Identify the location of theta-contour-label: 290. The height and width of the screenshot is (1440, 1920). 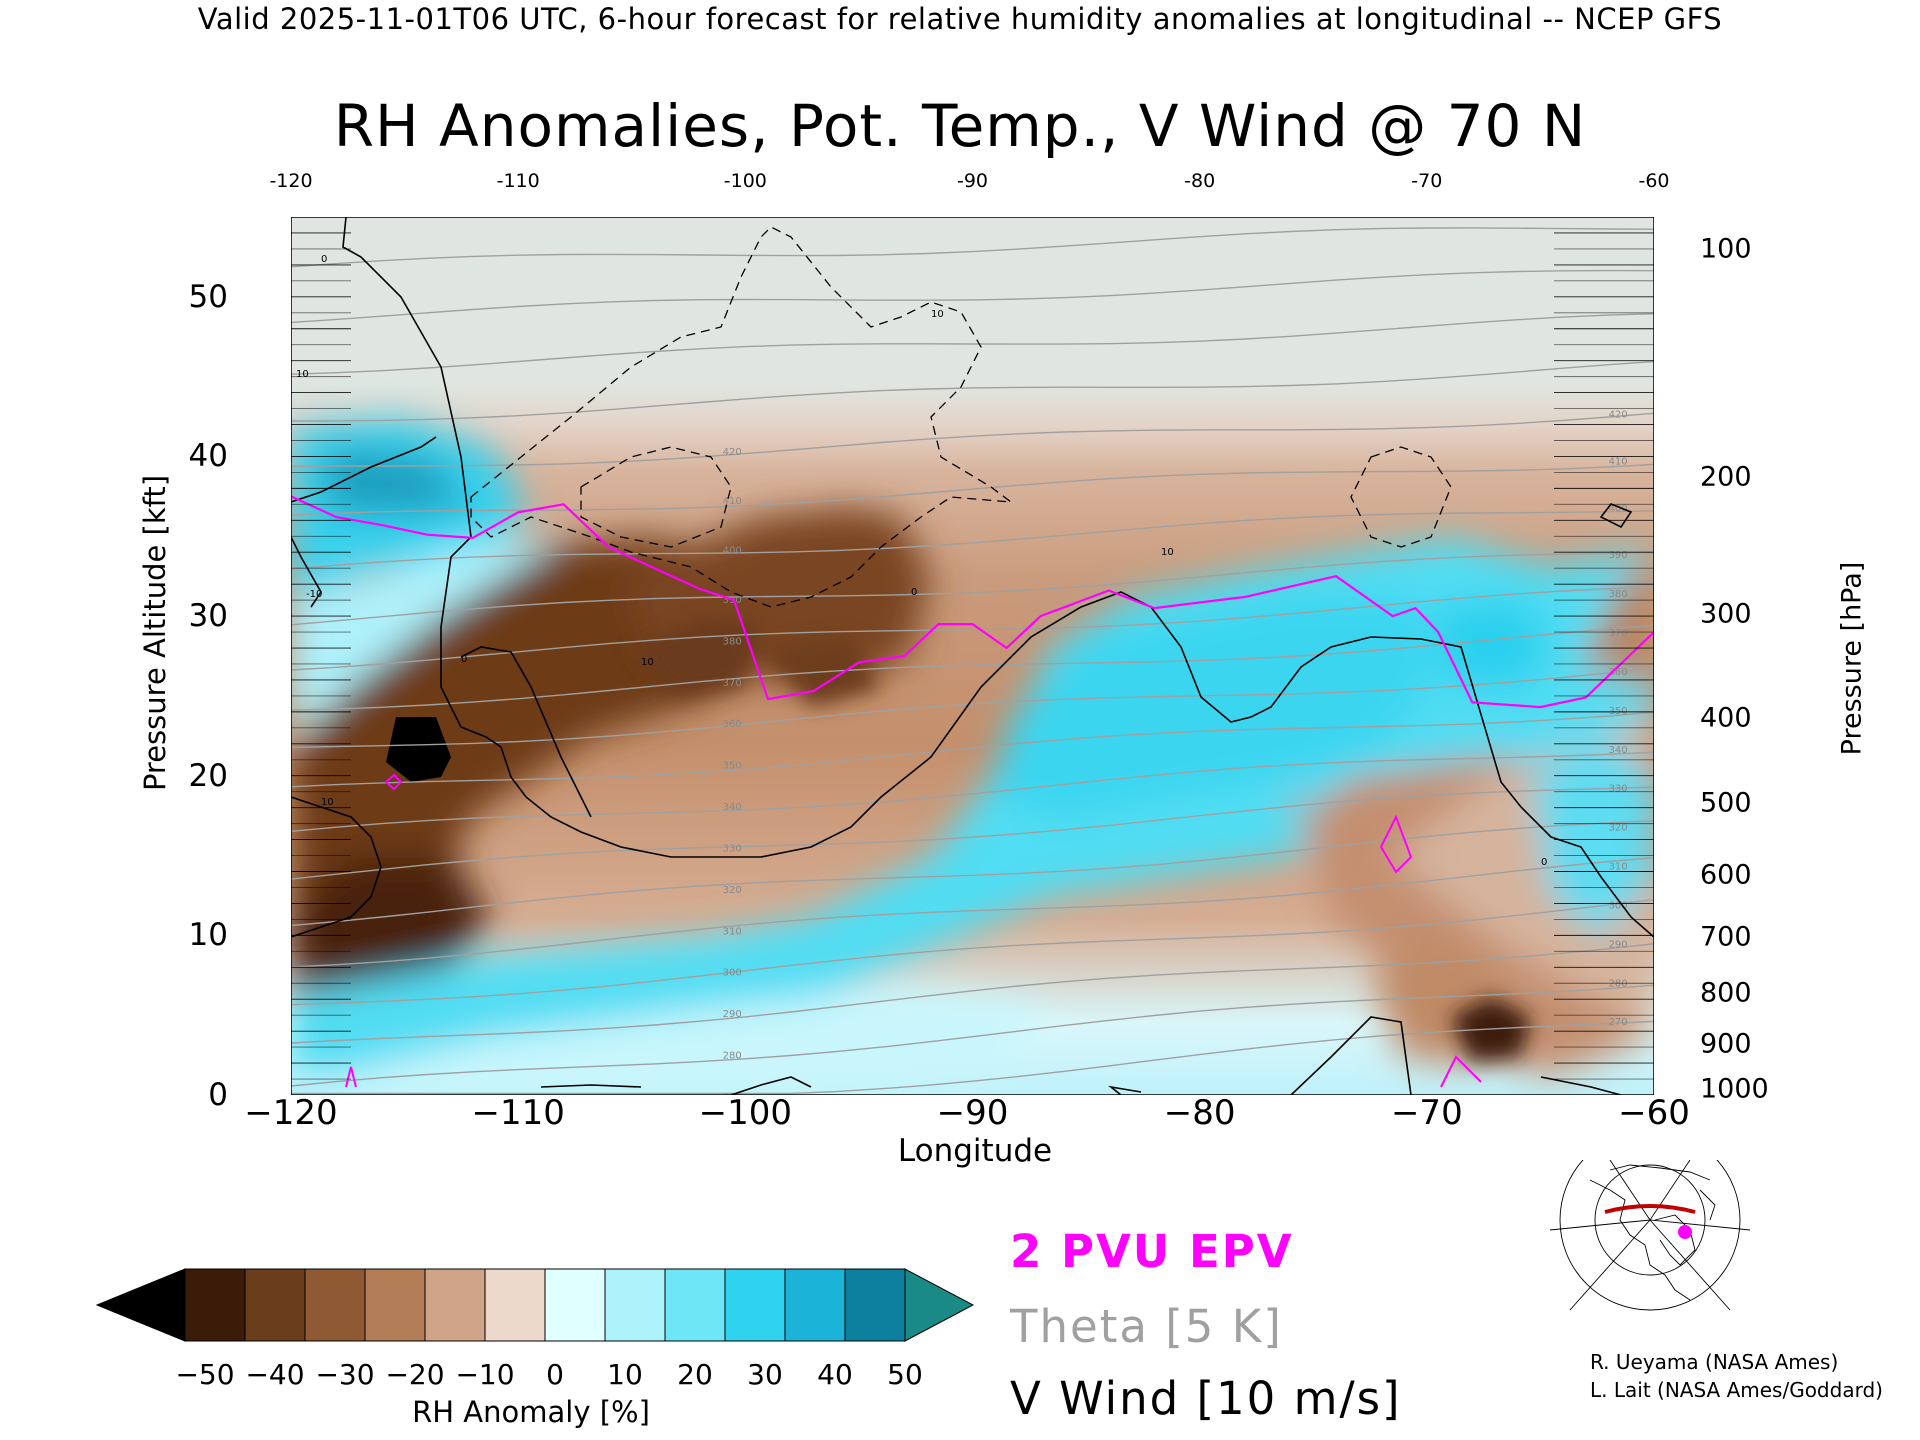
(732, 1014).